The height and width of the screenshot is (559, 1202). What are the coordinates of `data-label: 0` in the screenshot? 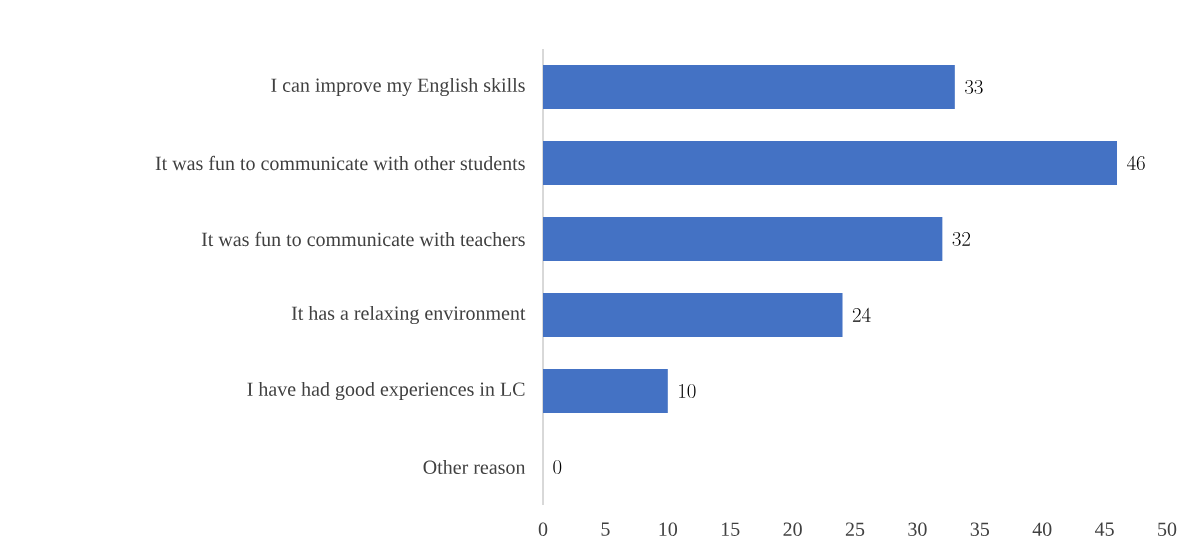 It's located at (557, 467).